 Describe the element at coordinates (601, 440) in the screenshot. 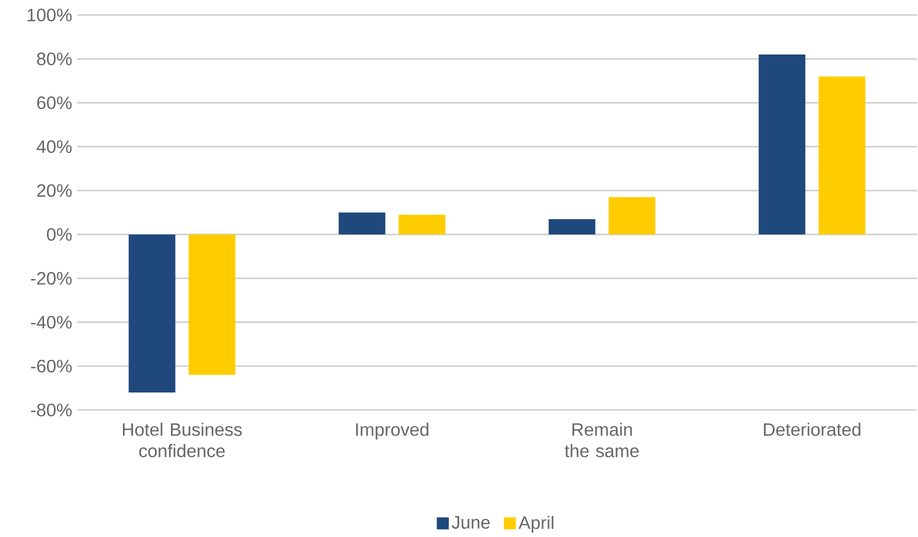

I see `x-tick-label: Remain the same` at that location.